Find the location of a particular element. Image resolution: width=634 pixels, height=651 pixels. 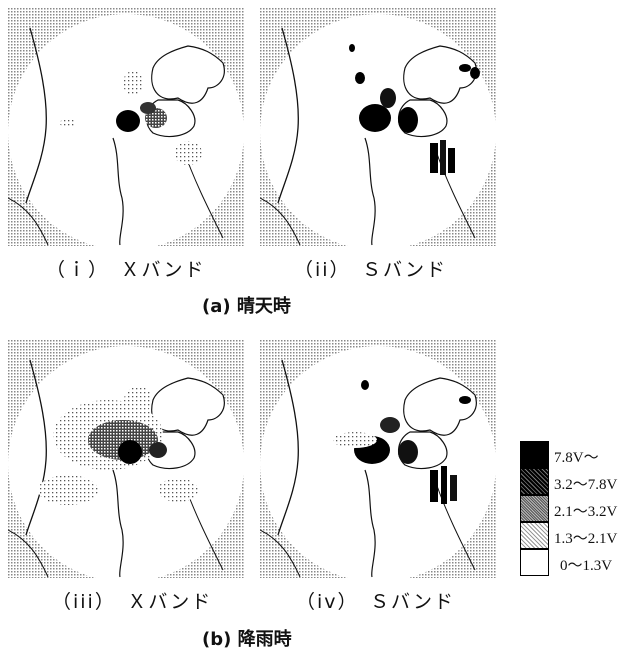

legend-item: 3.2〜7.8V is located at coordinates (577, 481).